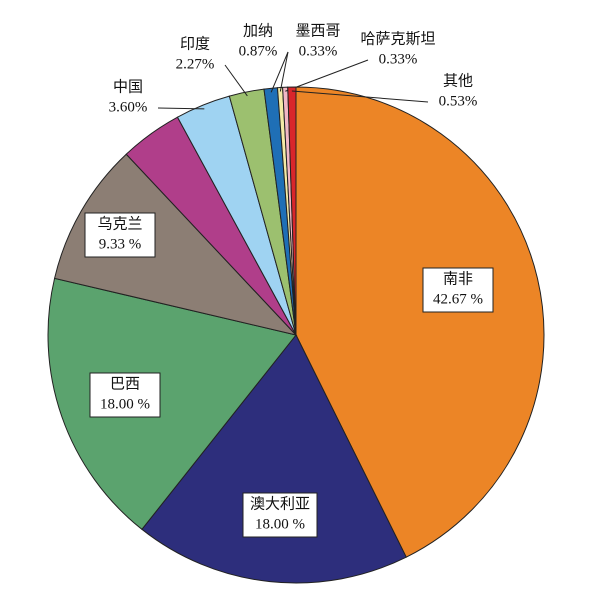 The width and height of the screenshot is (591, 606). Describe the element at coordinates (280, 503) in the screenshot. I see `slice-label: 澳大利亚` at that location.